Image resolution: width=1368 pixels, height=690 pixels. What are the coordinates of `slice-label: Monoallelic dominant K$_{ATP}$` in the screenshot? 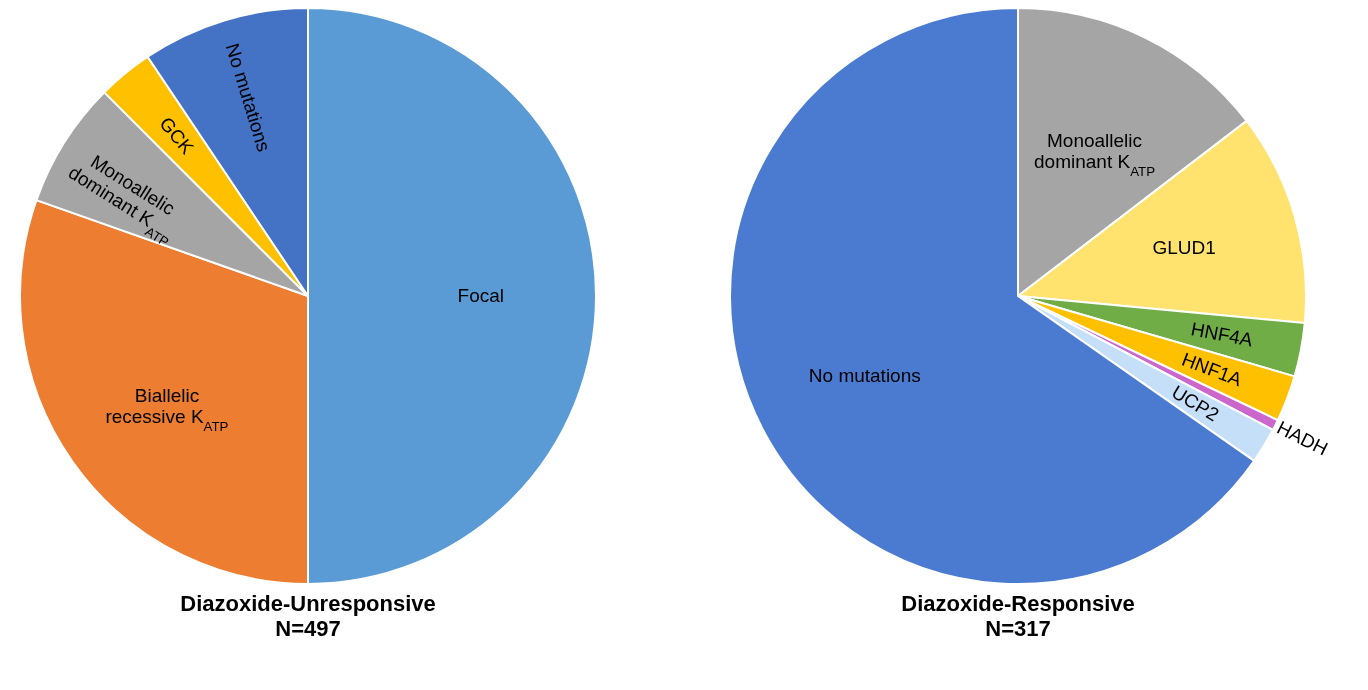 It's located at (1095, 154).